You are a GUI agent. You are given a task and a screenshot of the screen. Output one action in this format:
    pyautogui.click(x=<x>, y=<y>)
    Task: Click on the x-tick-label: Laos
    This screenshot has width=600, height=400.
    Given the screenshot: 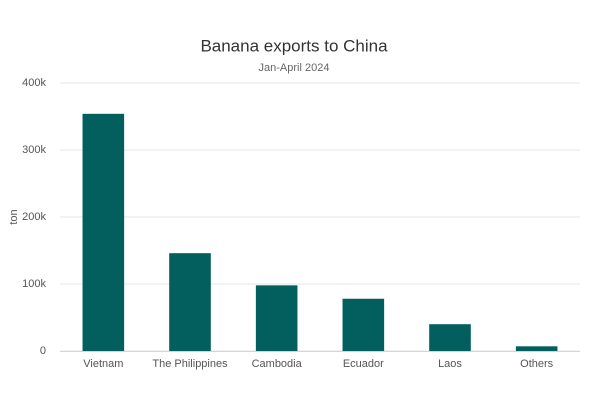 What is the action you would take?
    pyautogui.click(x=450, y=364)
    